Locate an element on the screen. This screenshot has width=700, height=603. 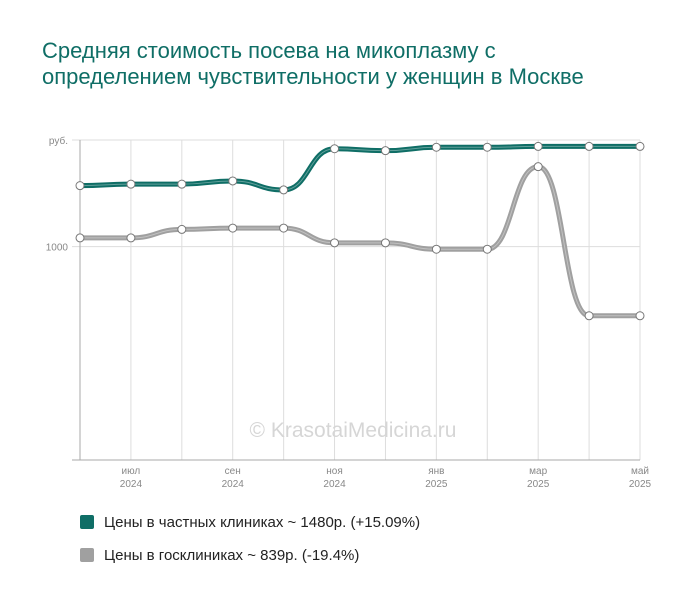
legend-swatch-private is located at coordinates (87, 522).